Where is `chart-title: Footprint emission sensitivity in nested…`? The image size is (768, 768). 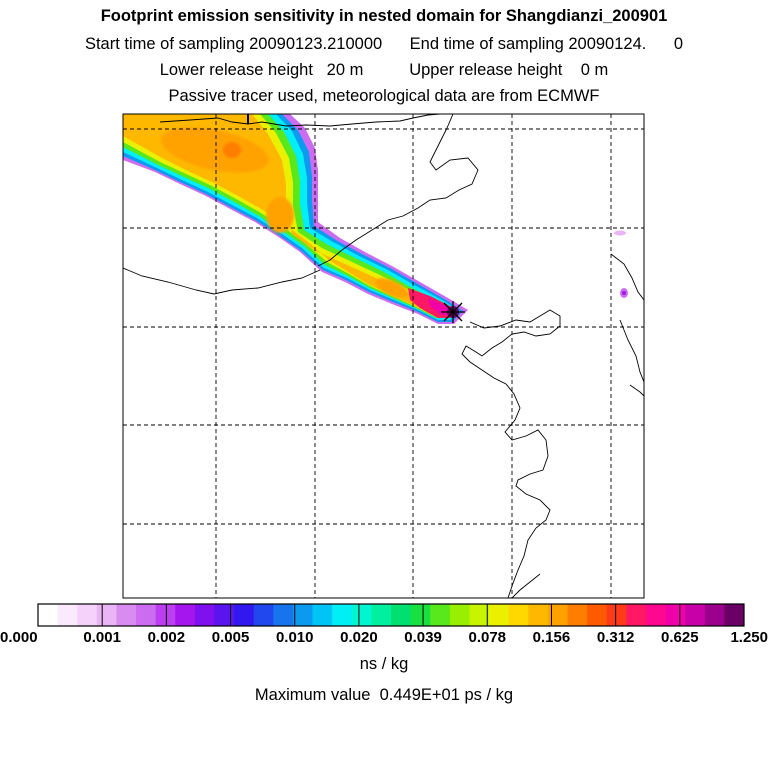 chart-title: Footprint emission sensitivity in nested… is located at coordinates (384, 16).